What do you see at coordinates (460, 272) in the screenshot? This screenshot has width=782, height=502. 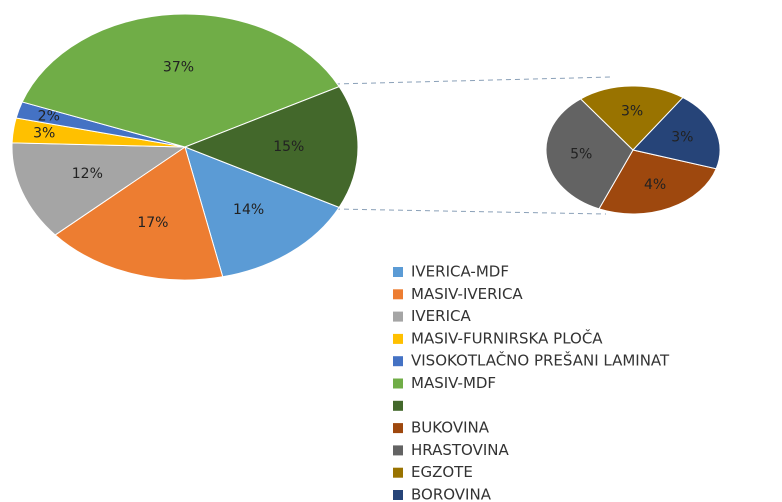 I see `legend-label: IVERICA-MDF` at bounding box center [460, 272].